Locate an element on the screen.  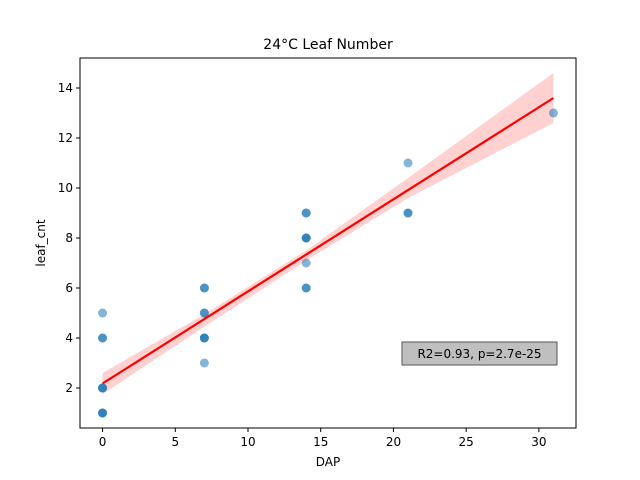
stats-annotation-text: R2=0.93, p=2.7e-25 is located at coordinates (479, 354).